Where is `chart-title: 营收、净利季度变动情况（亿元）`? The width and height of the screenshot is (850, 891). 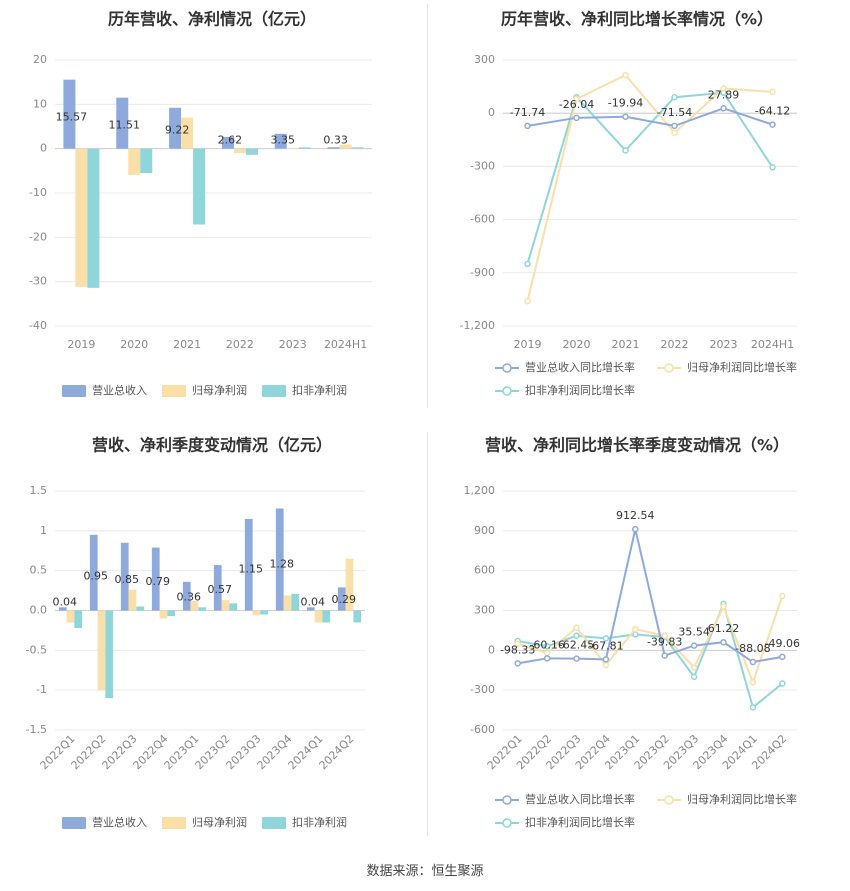 chart-title: 营收、净利季度变动情况（亿元） is located at coordinates (212, 445).